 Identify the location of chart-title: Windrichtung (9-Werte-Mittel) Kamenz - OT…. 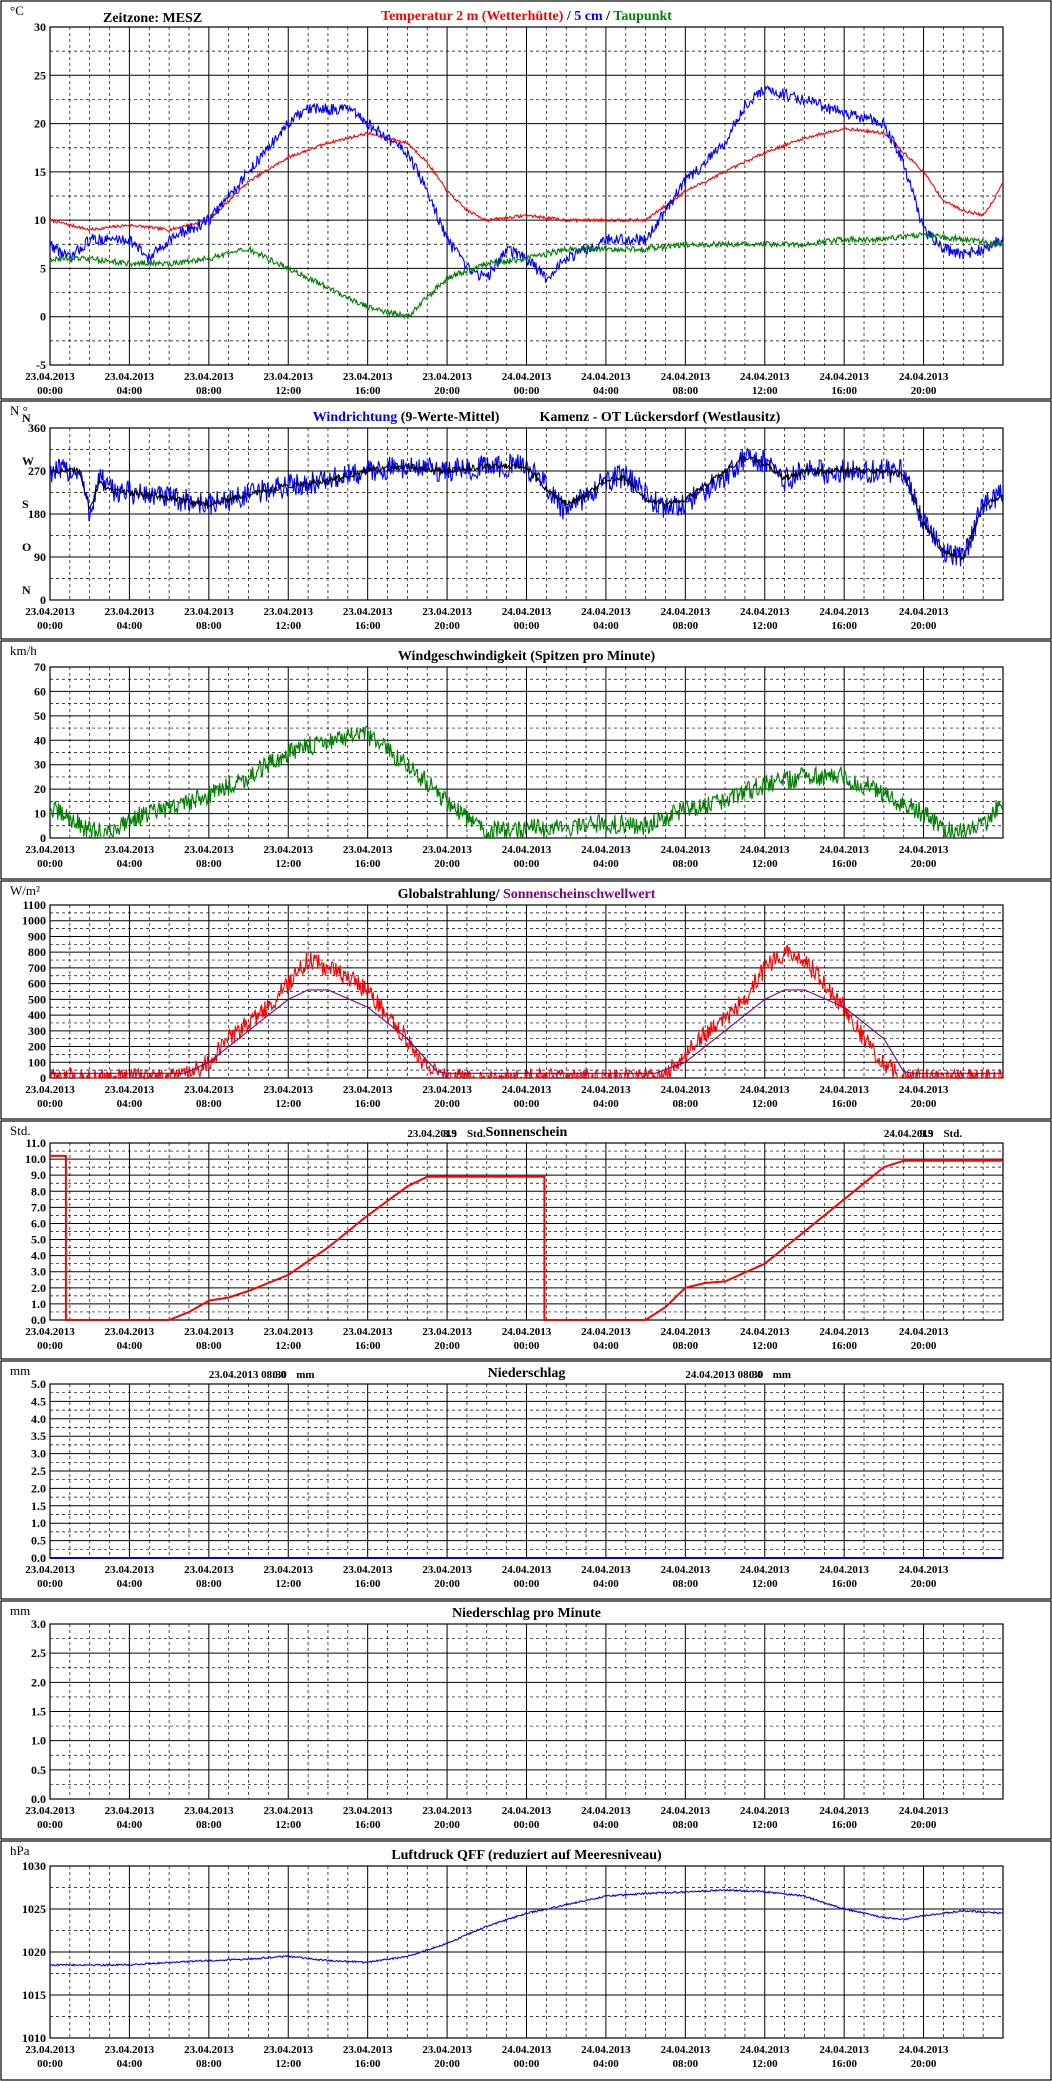
(547, 417).